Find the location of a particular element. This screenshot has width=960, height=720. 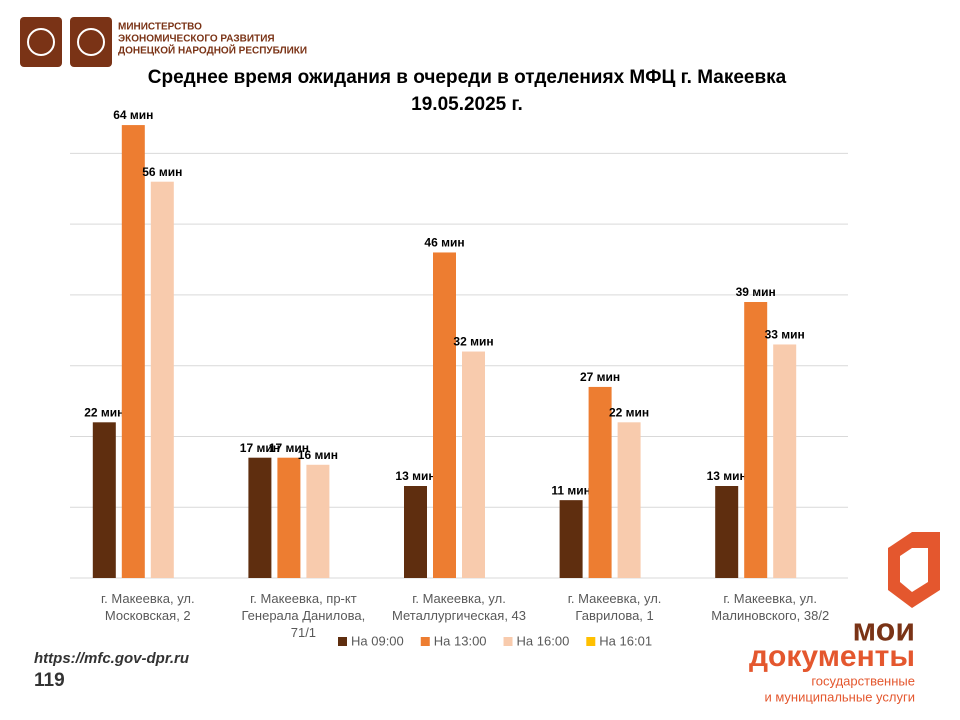

data-label: 27 мин is located at coordinates (600, 377).